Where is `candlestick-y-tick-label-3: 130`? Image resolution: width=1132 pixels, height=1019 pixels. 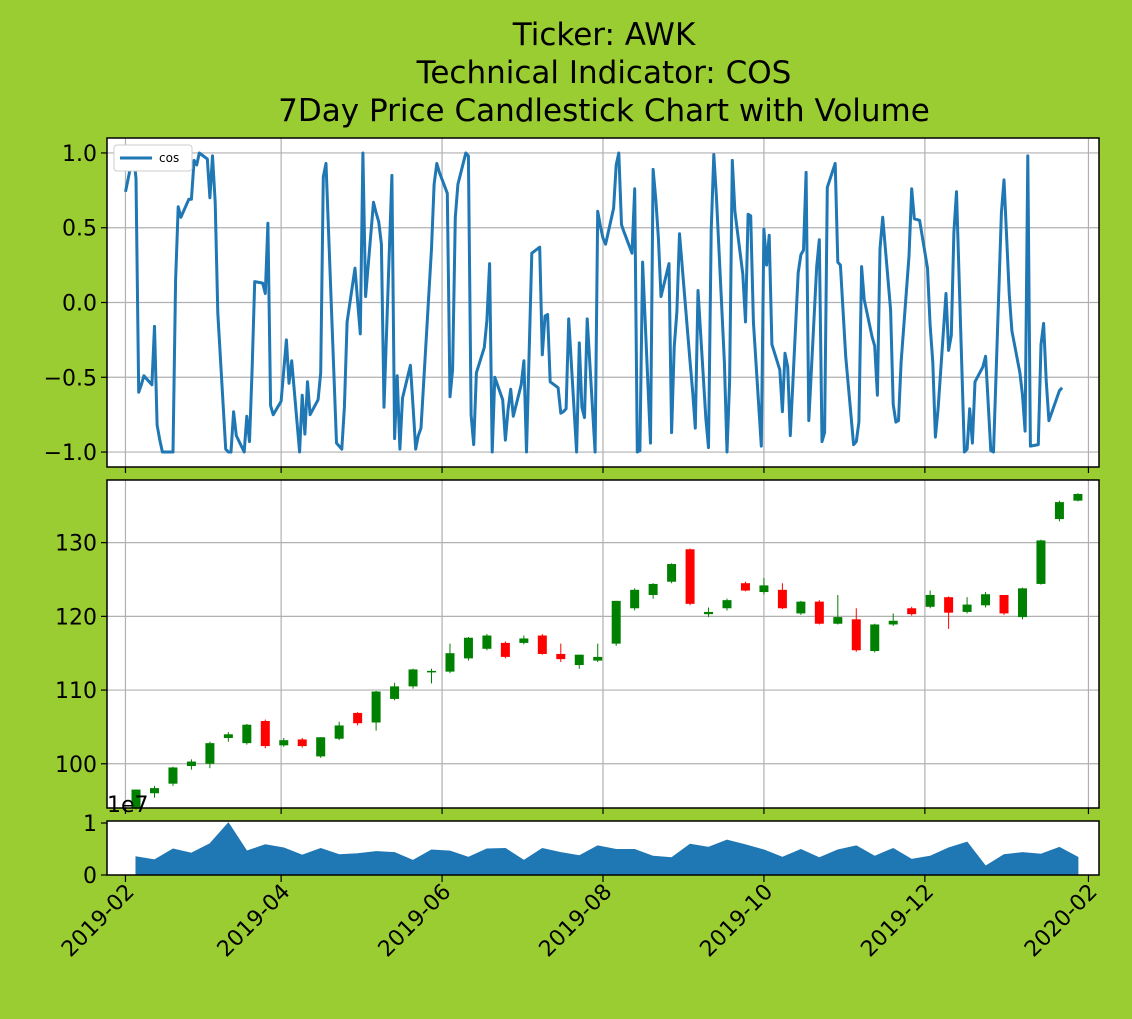
candlestick-y-tick-label-3: 130 is located at coordinates (76, 544).